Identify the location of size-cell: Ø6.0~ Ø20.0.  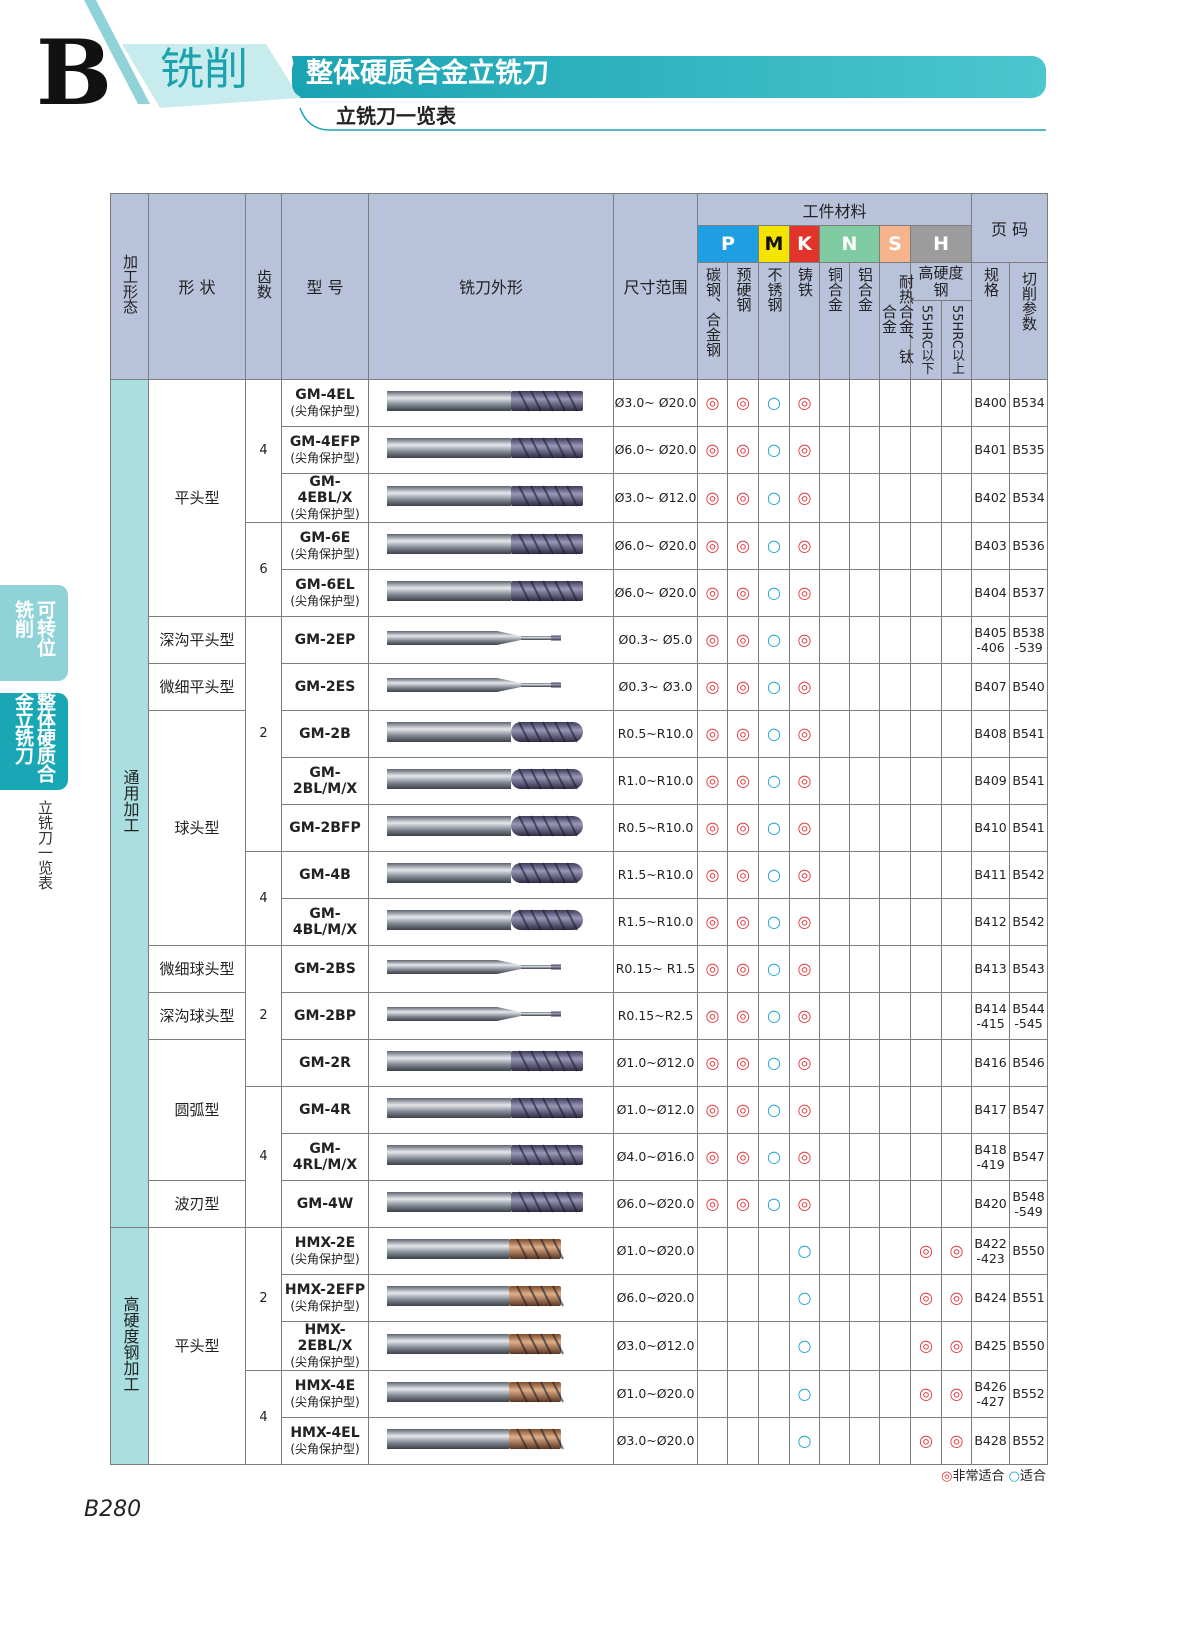
(655, 545).